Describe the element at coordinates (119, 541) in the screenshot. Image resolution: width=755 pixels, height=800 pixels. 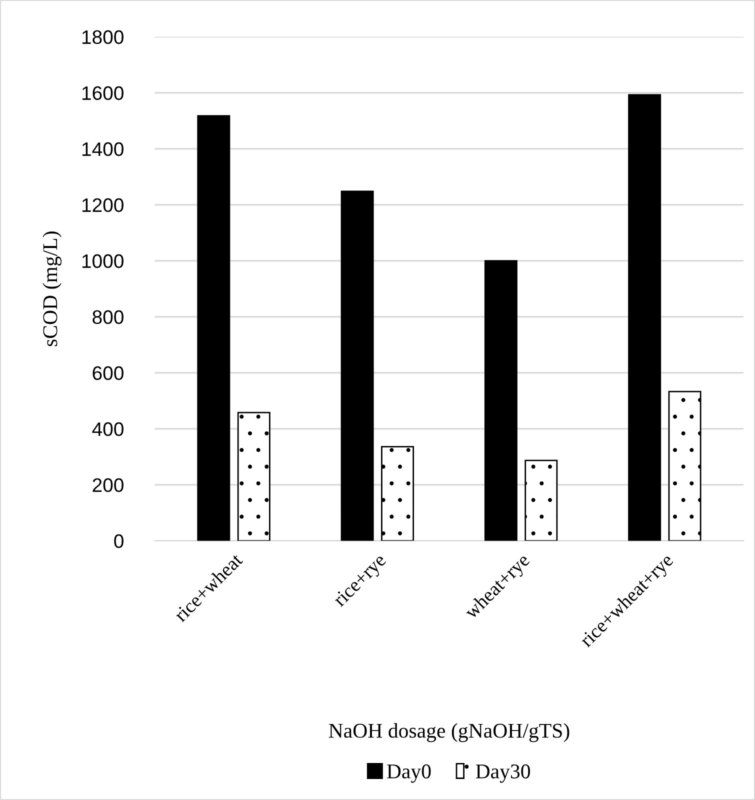
I see `y-tick-label: 0` at that location.